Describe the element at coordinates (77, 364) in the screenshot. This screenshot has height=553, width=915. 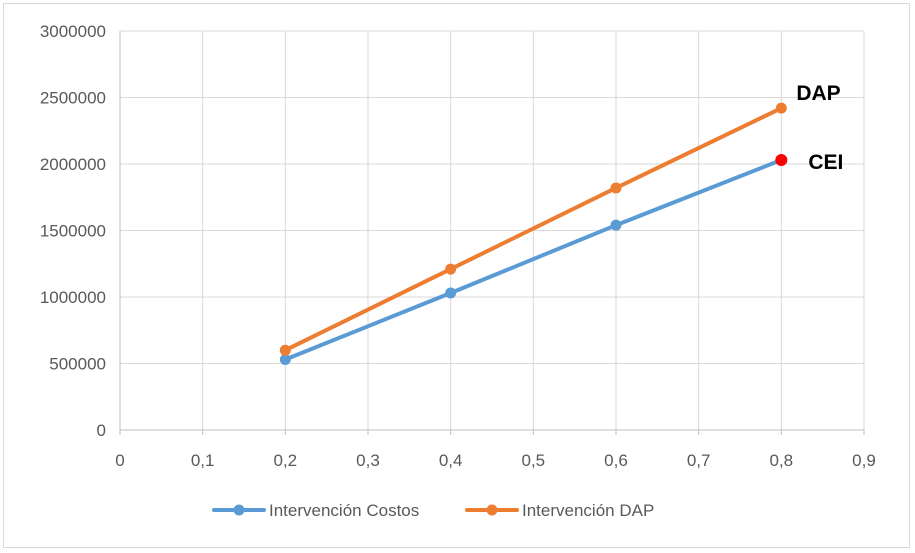
I see `y-tick-label: 500000` at that location.